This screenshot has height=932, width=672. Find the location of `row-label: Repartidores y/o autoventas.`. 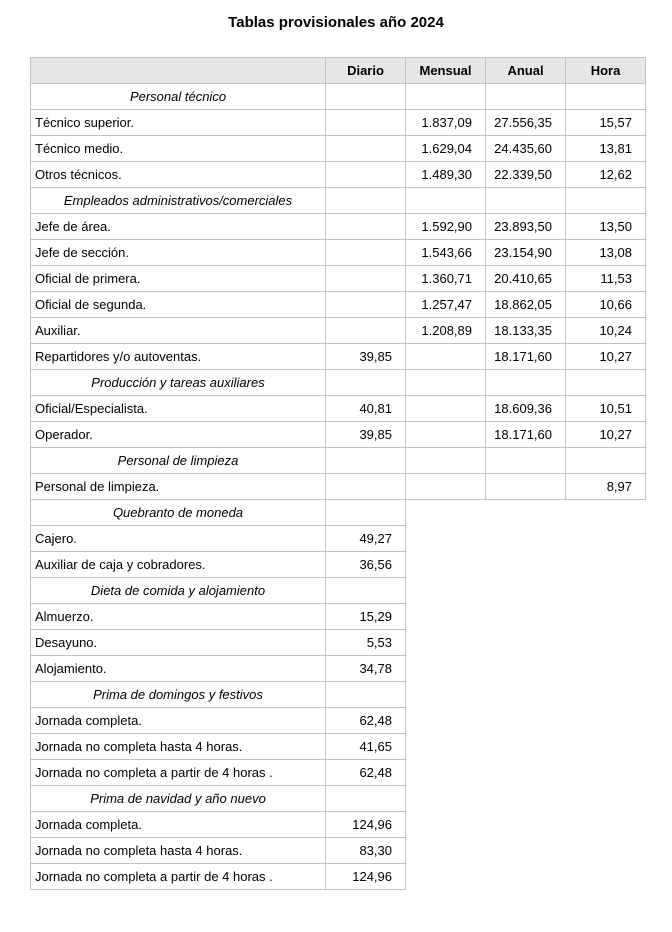

row-label: Repartidores y/o autoventas. is located at coordinates (178, 356).